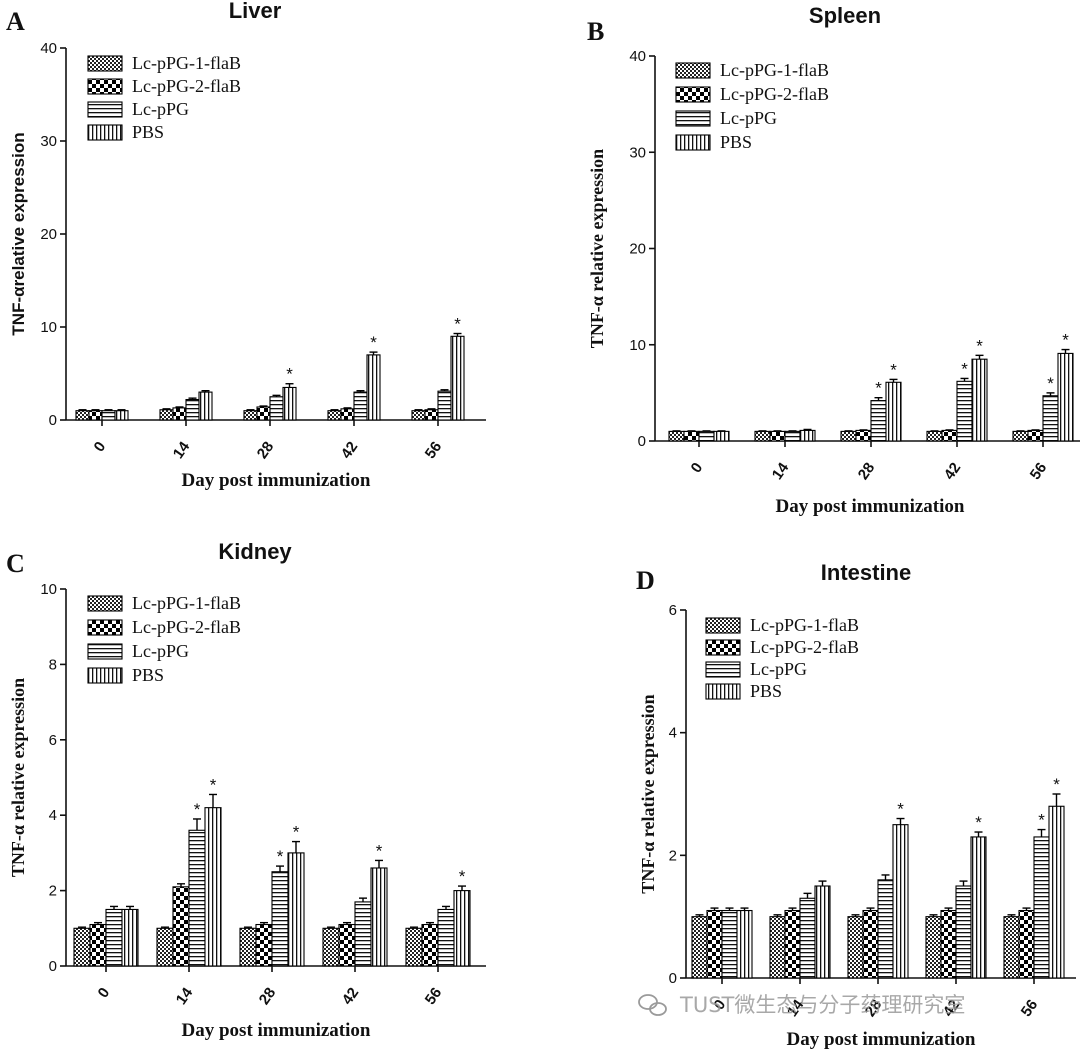 The width and height of the screenshot is (1080, 1052). Describe the element at coordinates (276, 480) in the screenshot. I see `x-axis-label: Day post immunization` at that location.